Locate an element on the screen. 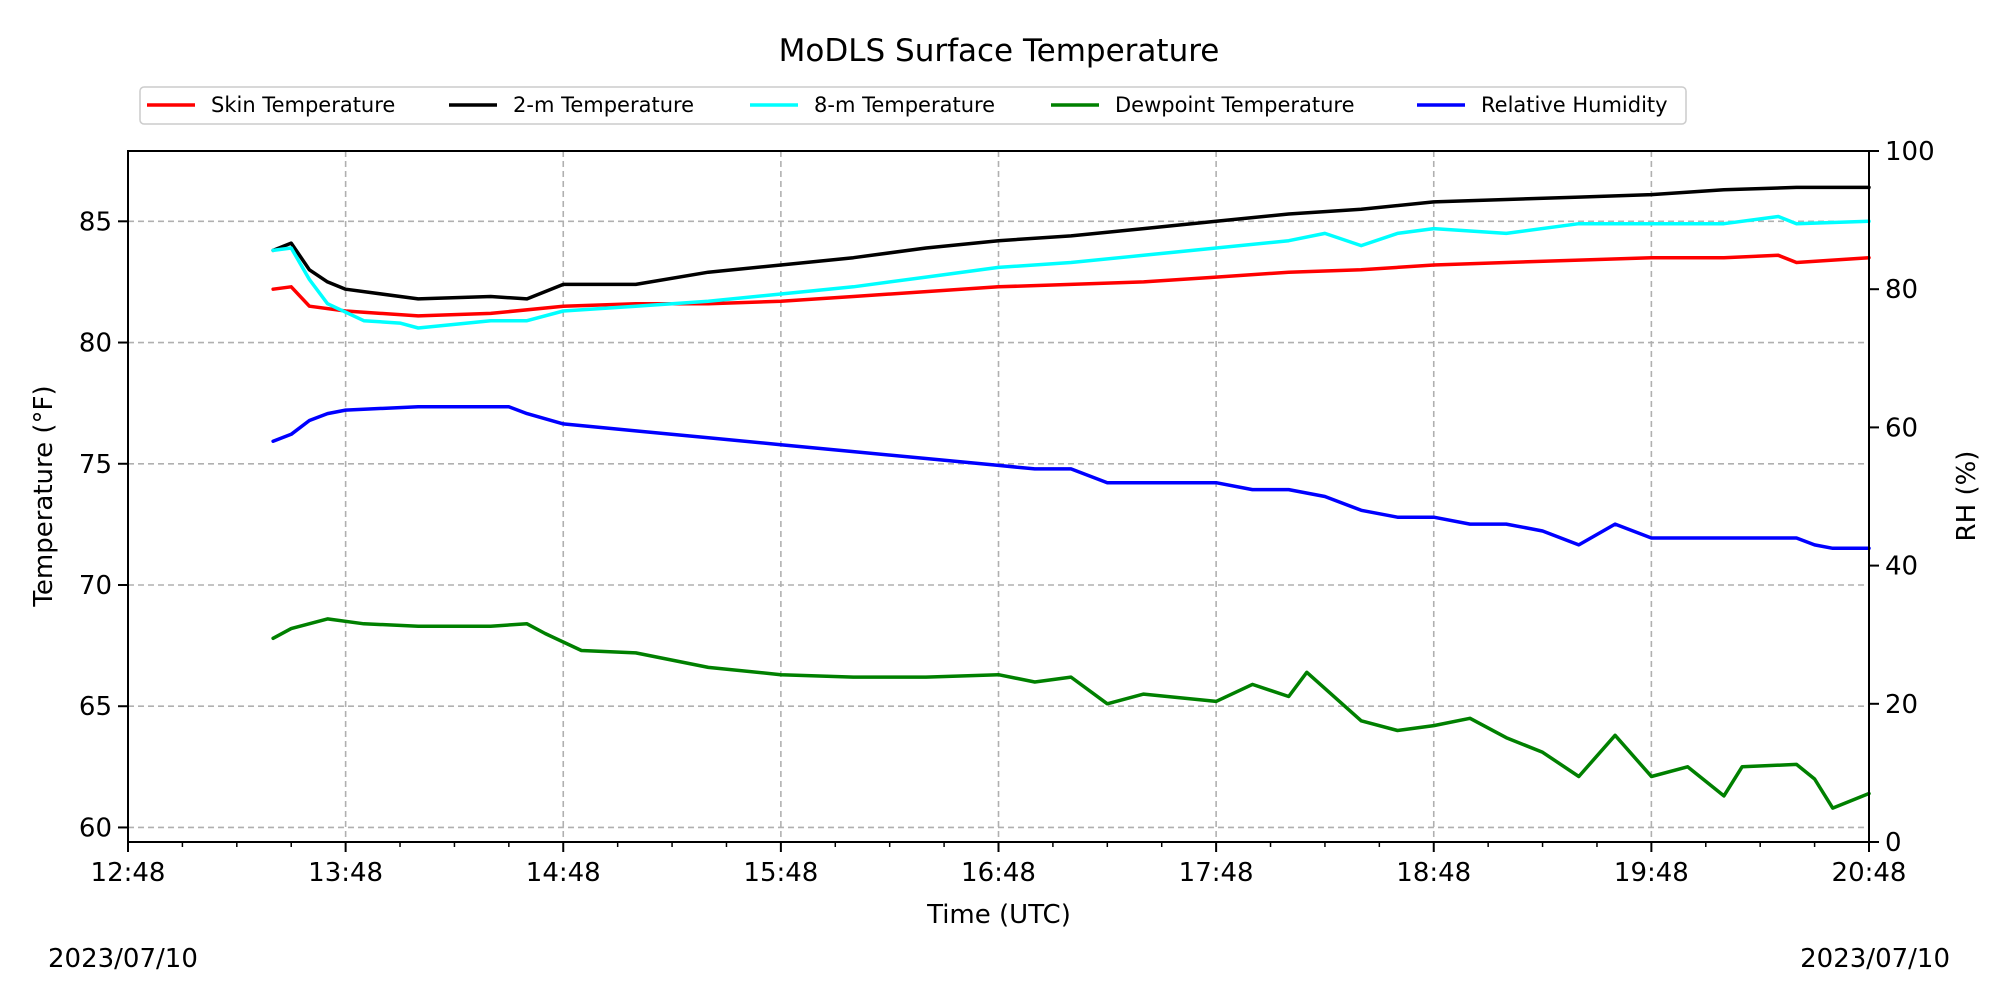 Image resolution: width=2000 pixels, height=1000 pixels. legend-label: 8-m Temperature is located at coordinates (904, 105).